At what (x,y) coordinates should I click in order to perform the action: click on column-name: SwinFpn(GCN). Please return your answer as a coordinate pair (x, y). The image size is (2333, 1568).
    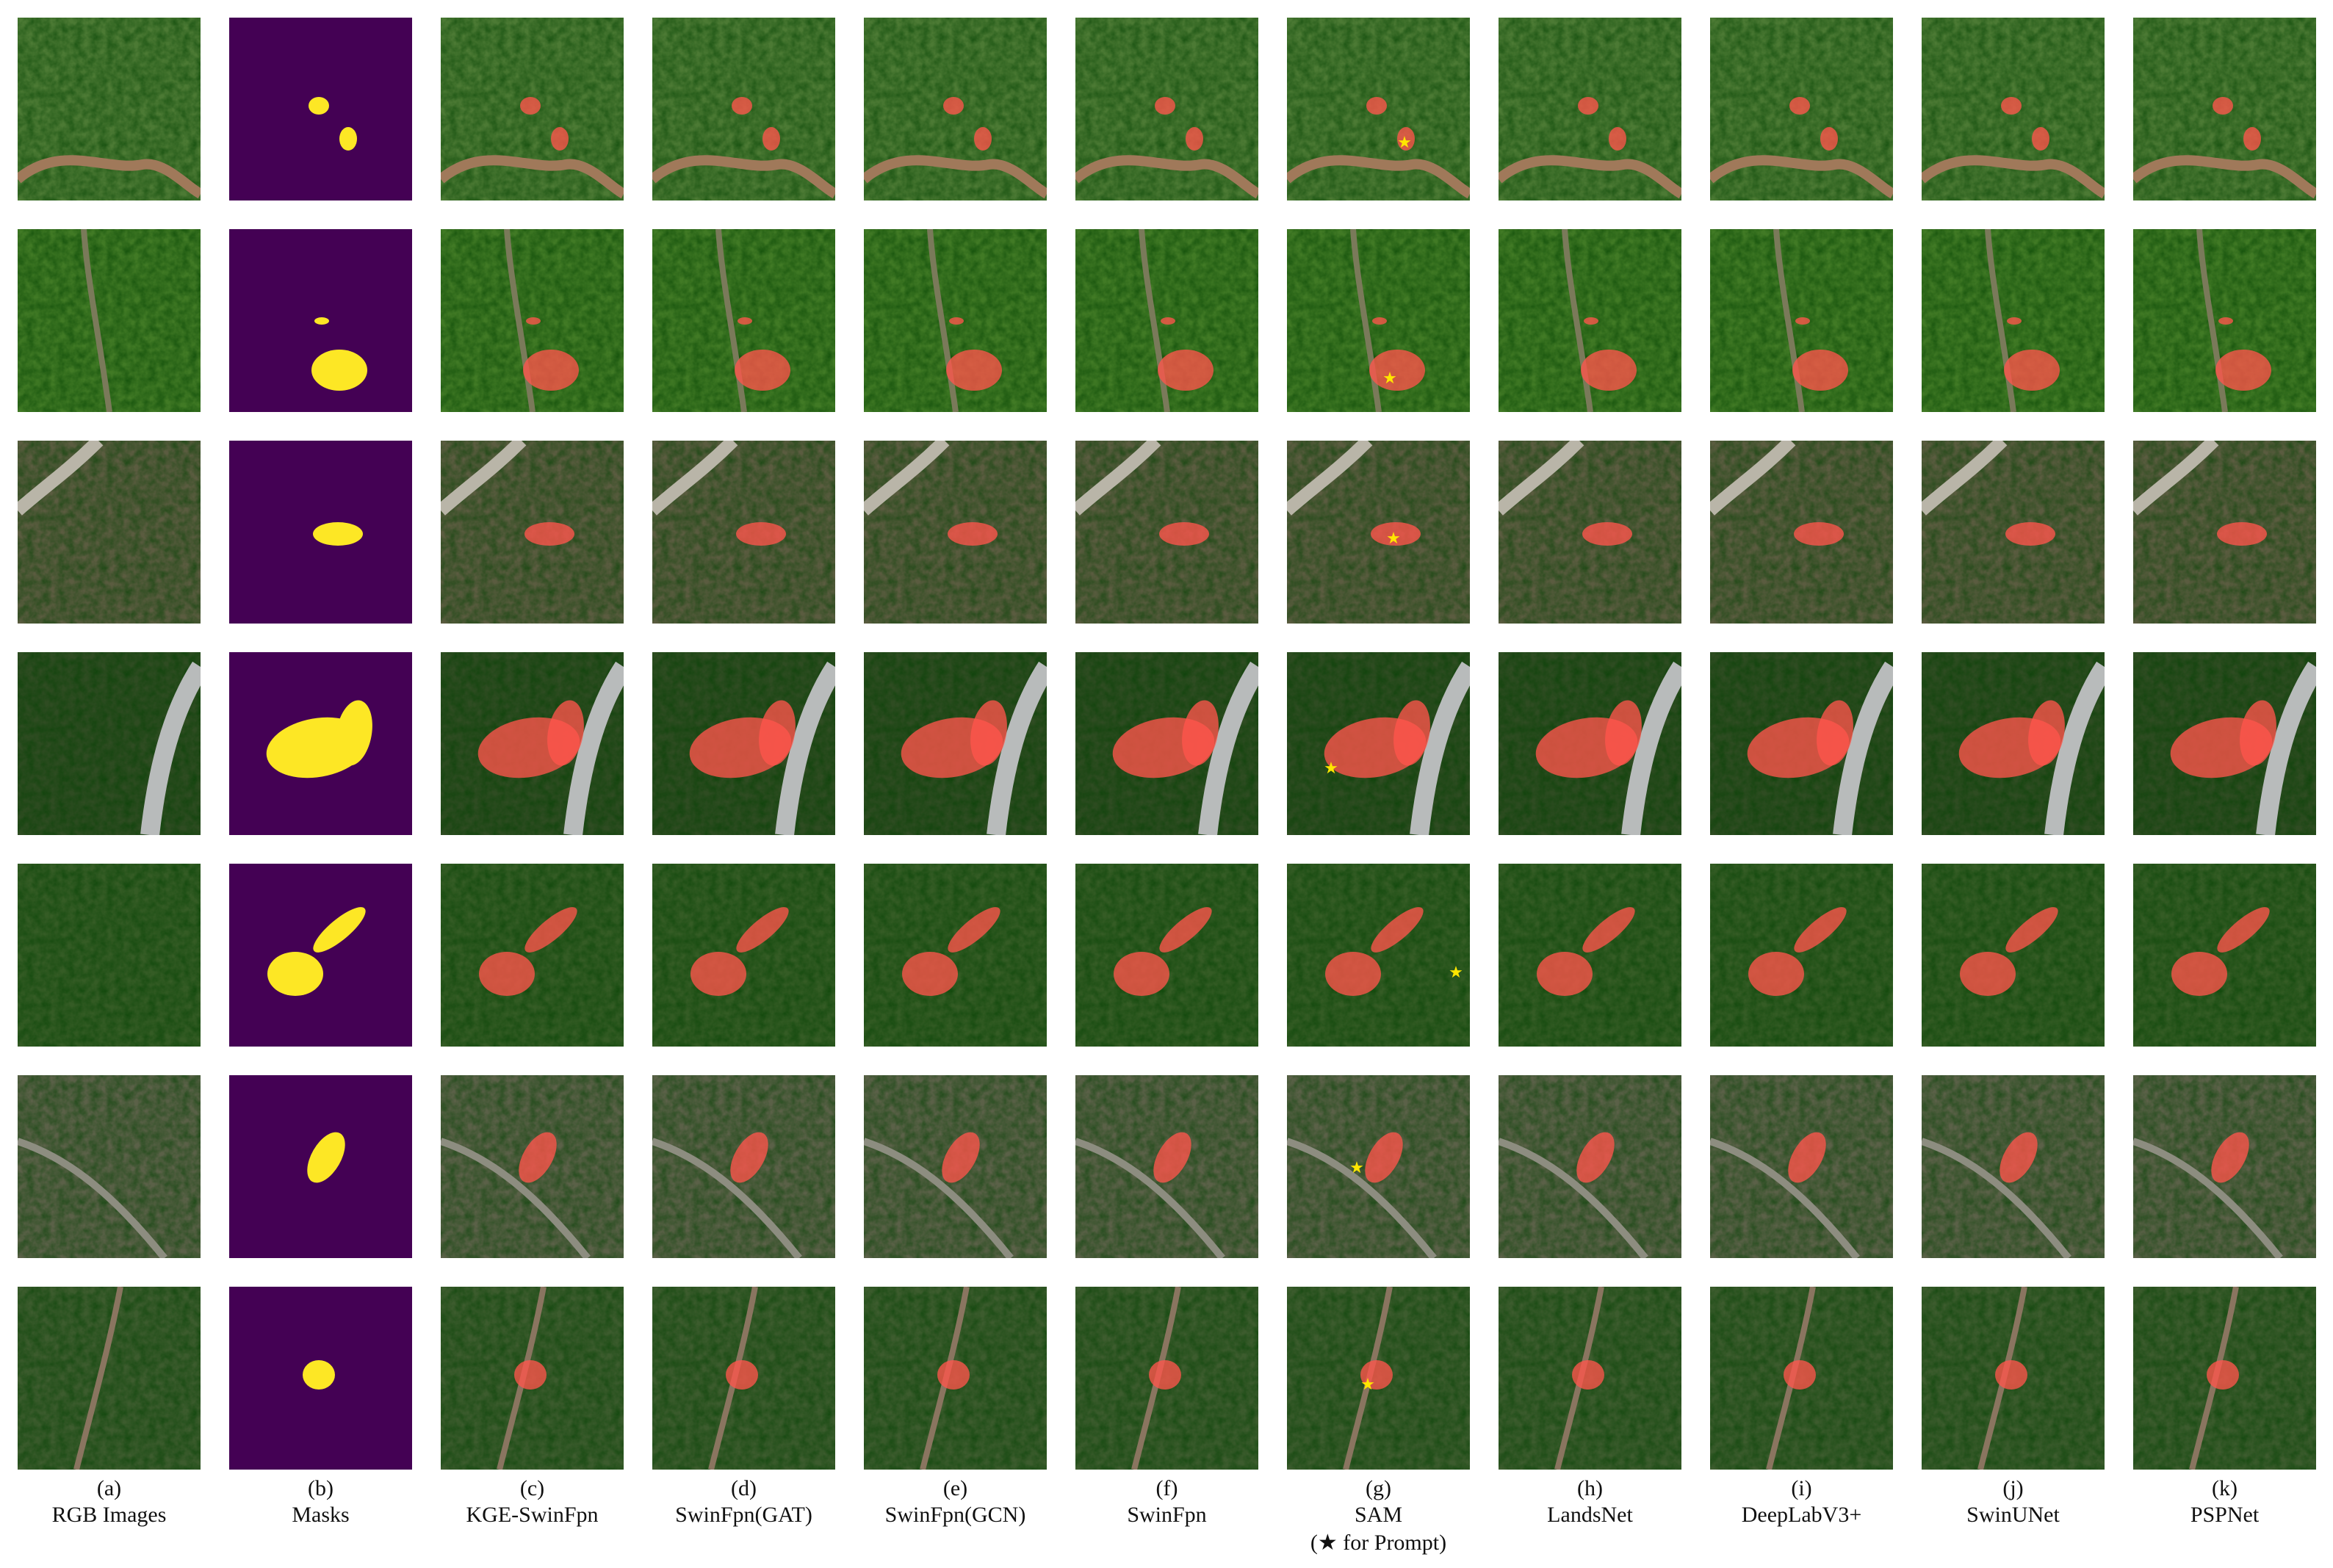
    Looking at the image, I should click on (955, 1515).